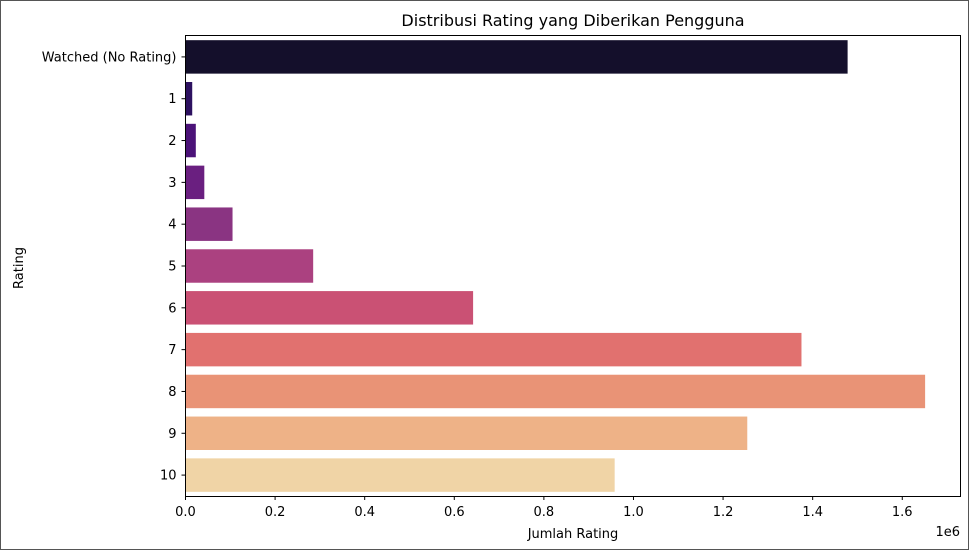 The width and height of the screenshot is (969, 551). What do you see at coordinates (19, 268) in the screenshot?
I see `y-axis-label: Rating` at bounding box center [19, 268].